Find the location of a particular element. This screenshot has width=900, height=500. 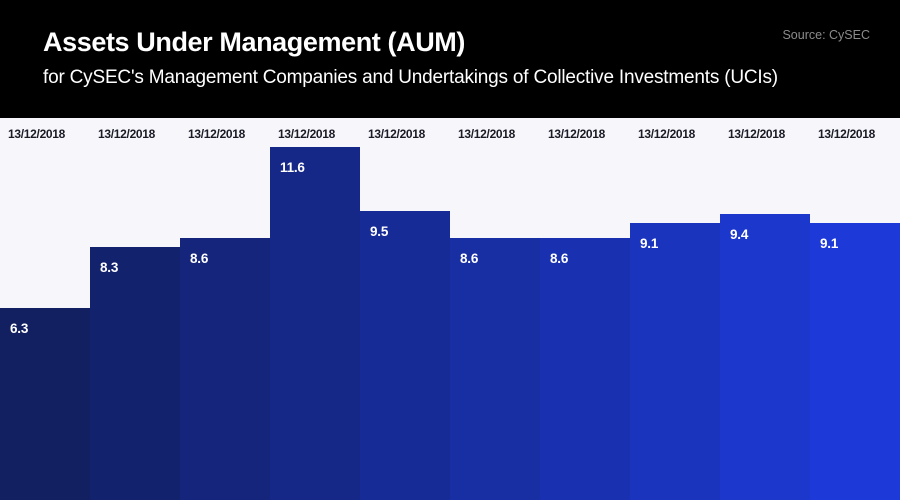

bar-value-label: 9.5 is located at coordinates (379, 231).